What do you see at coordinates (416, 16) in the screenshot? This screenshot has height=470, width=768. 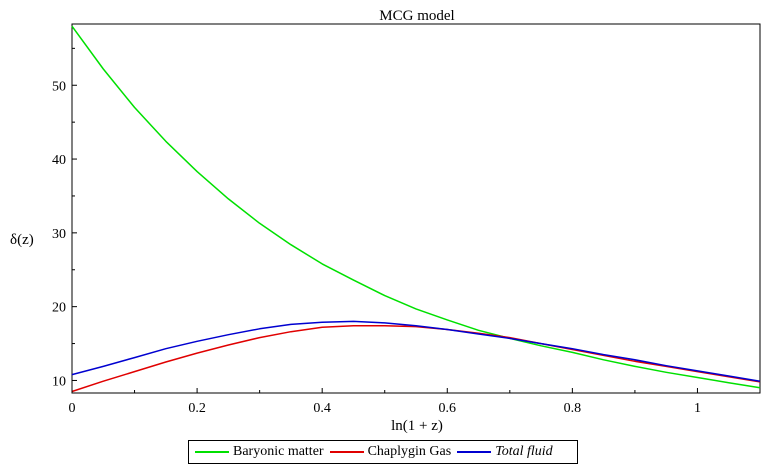 I see `chart-title: MCG model` at bounding box center [416, 16].